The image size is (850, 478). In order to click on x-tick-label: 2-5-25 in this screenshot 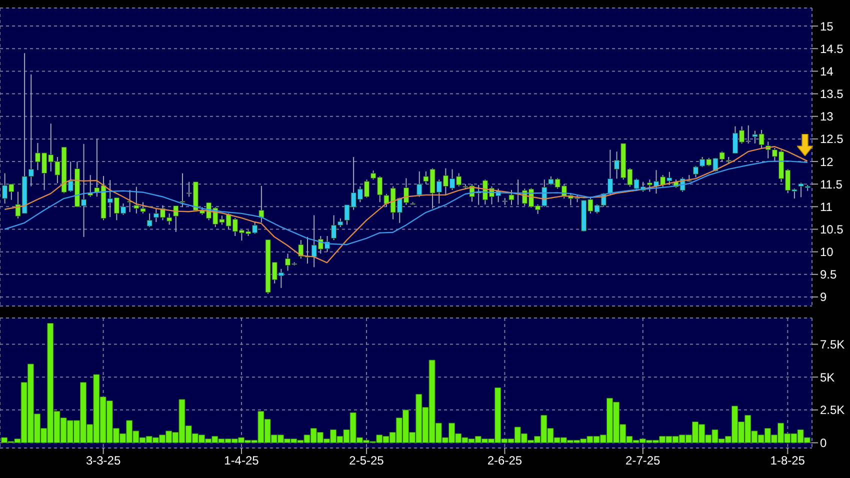, I will do `click(366, 461)`.